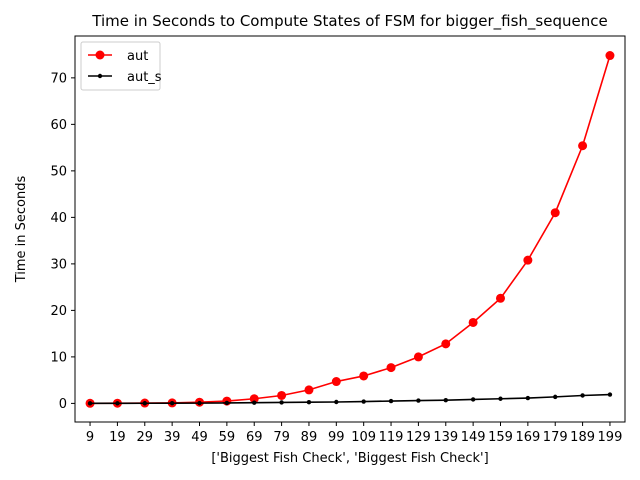 The height and width of the screenshot is (480, 640). What do you see at coordinates (58, 311) in the screenshot?
I see `y-tick-label: 20` at bounding box center [58, 311].